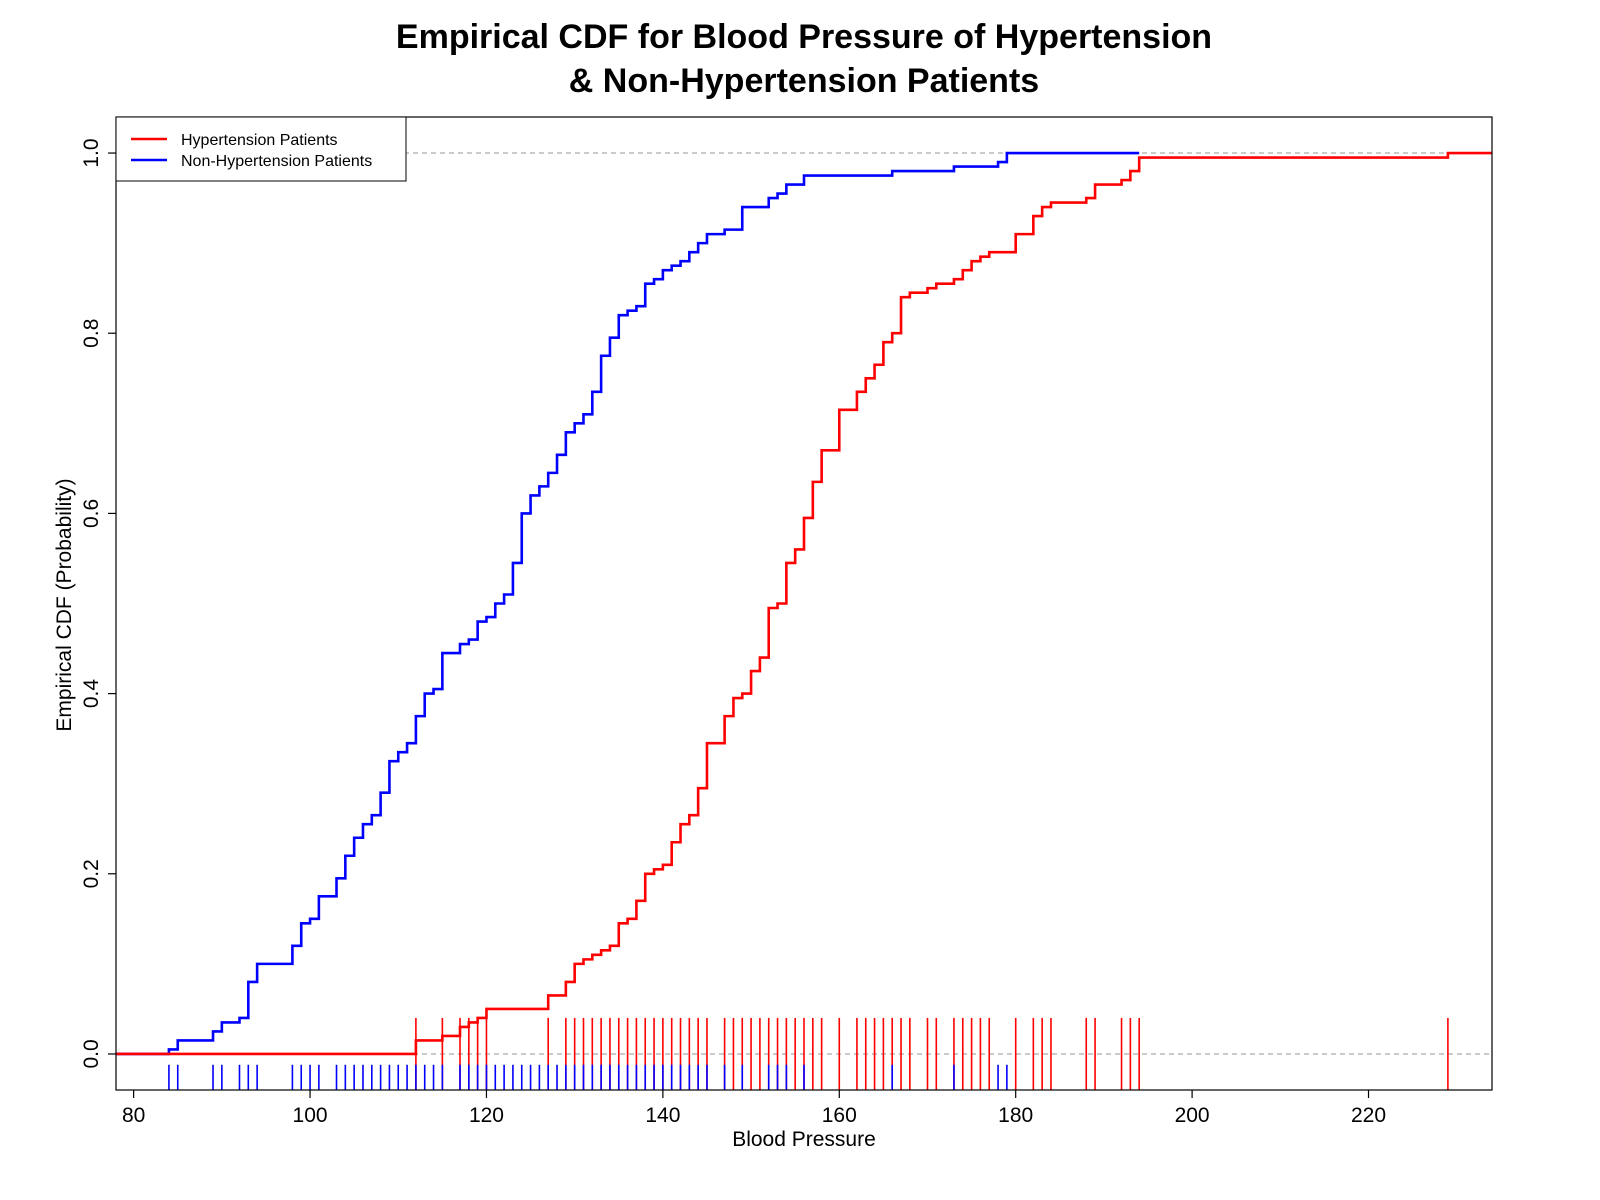 This screenshot has height=1200, width=1600. I want to click on x-tick-label: 160, so click(839, 1115).